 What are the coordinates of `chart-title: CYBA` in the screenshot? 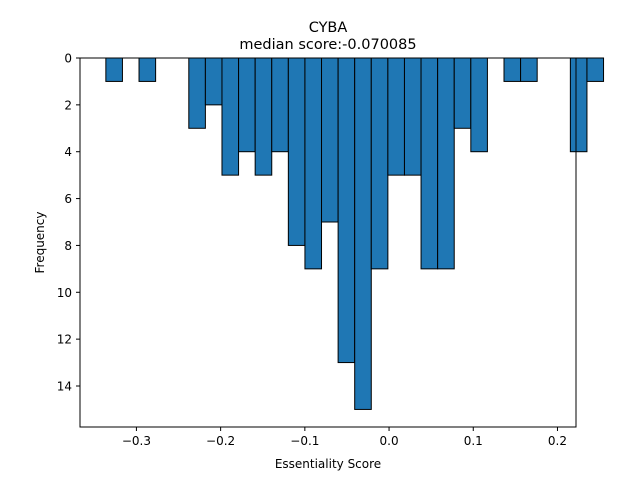 It's located at (328, 28).